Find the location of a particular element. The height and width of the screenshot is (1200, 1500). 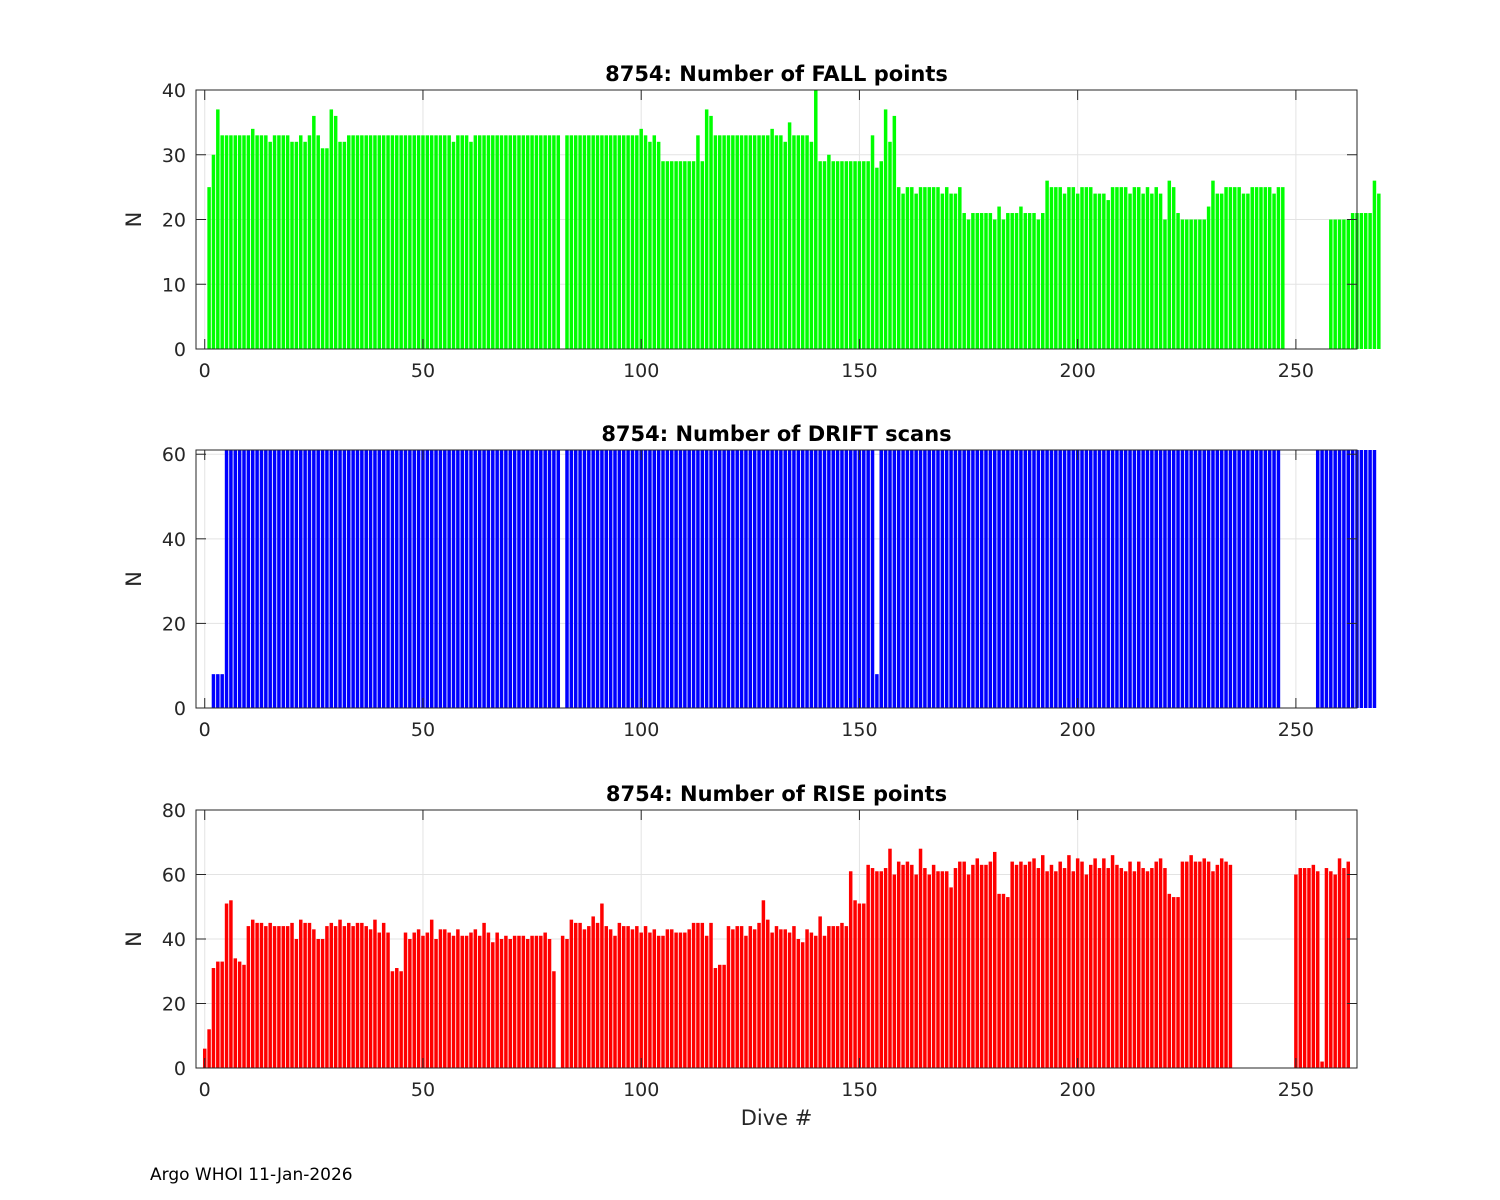

rise-xtick-label: 200 is located at coordinates (1078, 1090).